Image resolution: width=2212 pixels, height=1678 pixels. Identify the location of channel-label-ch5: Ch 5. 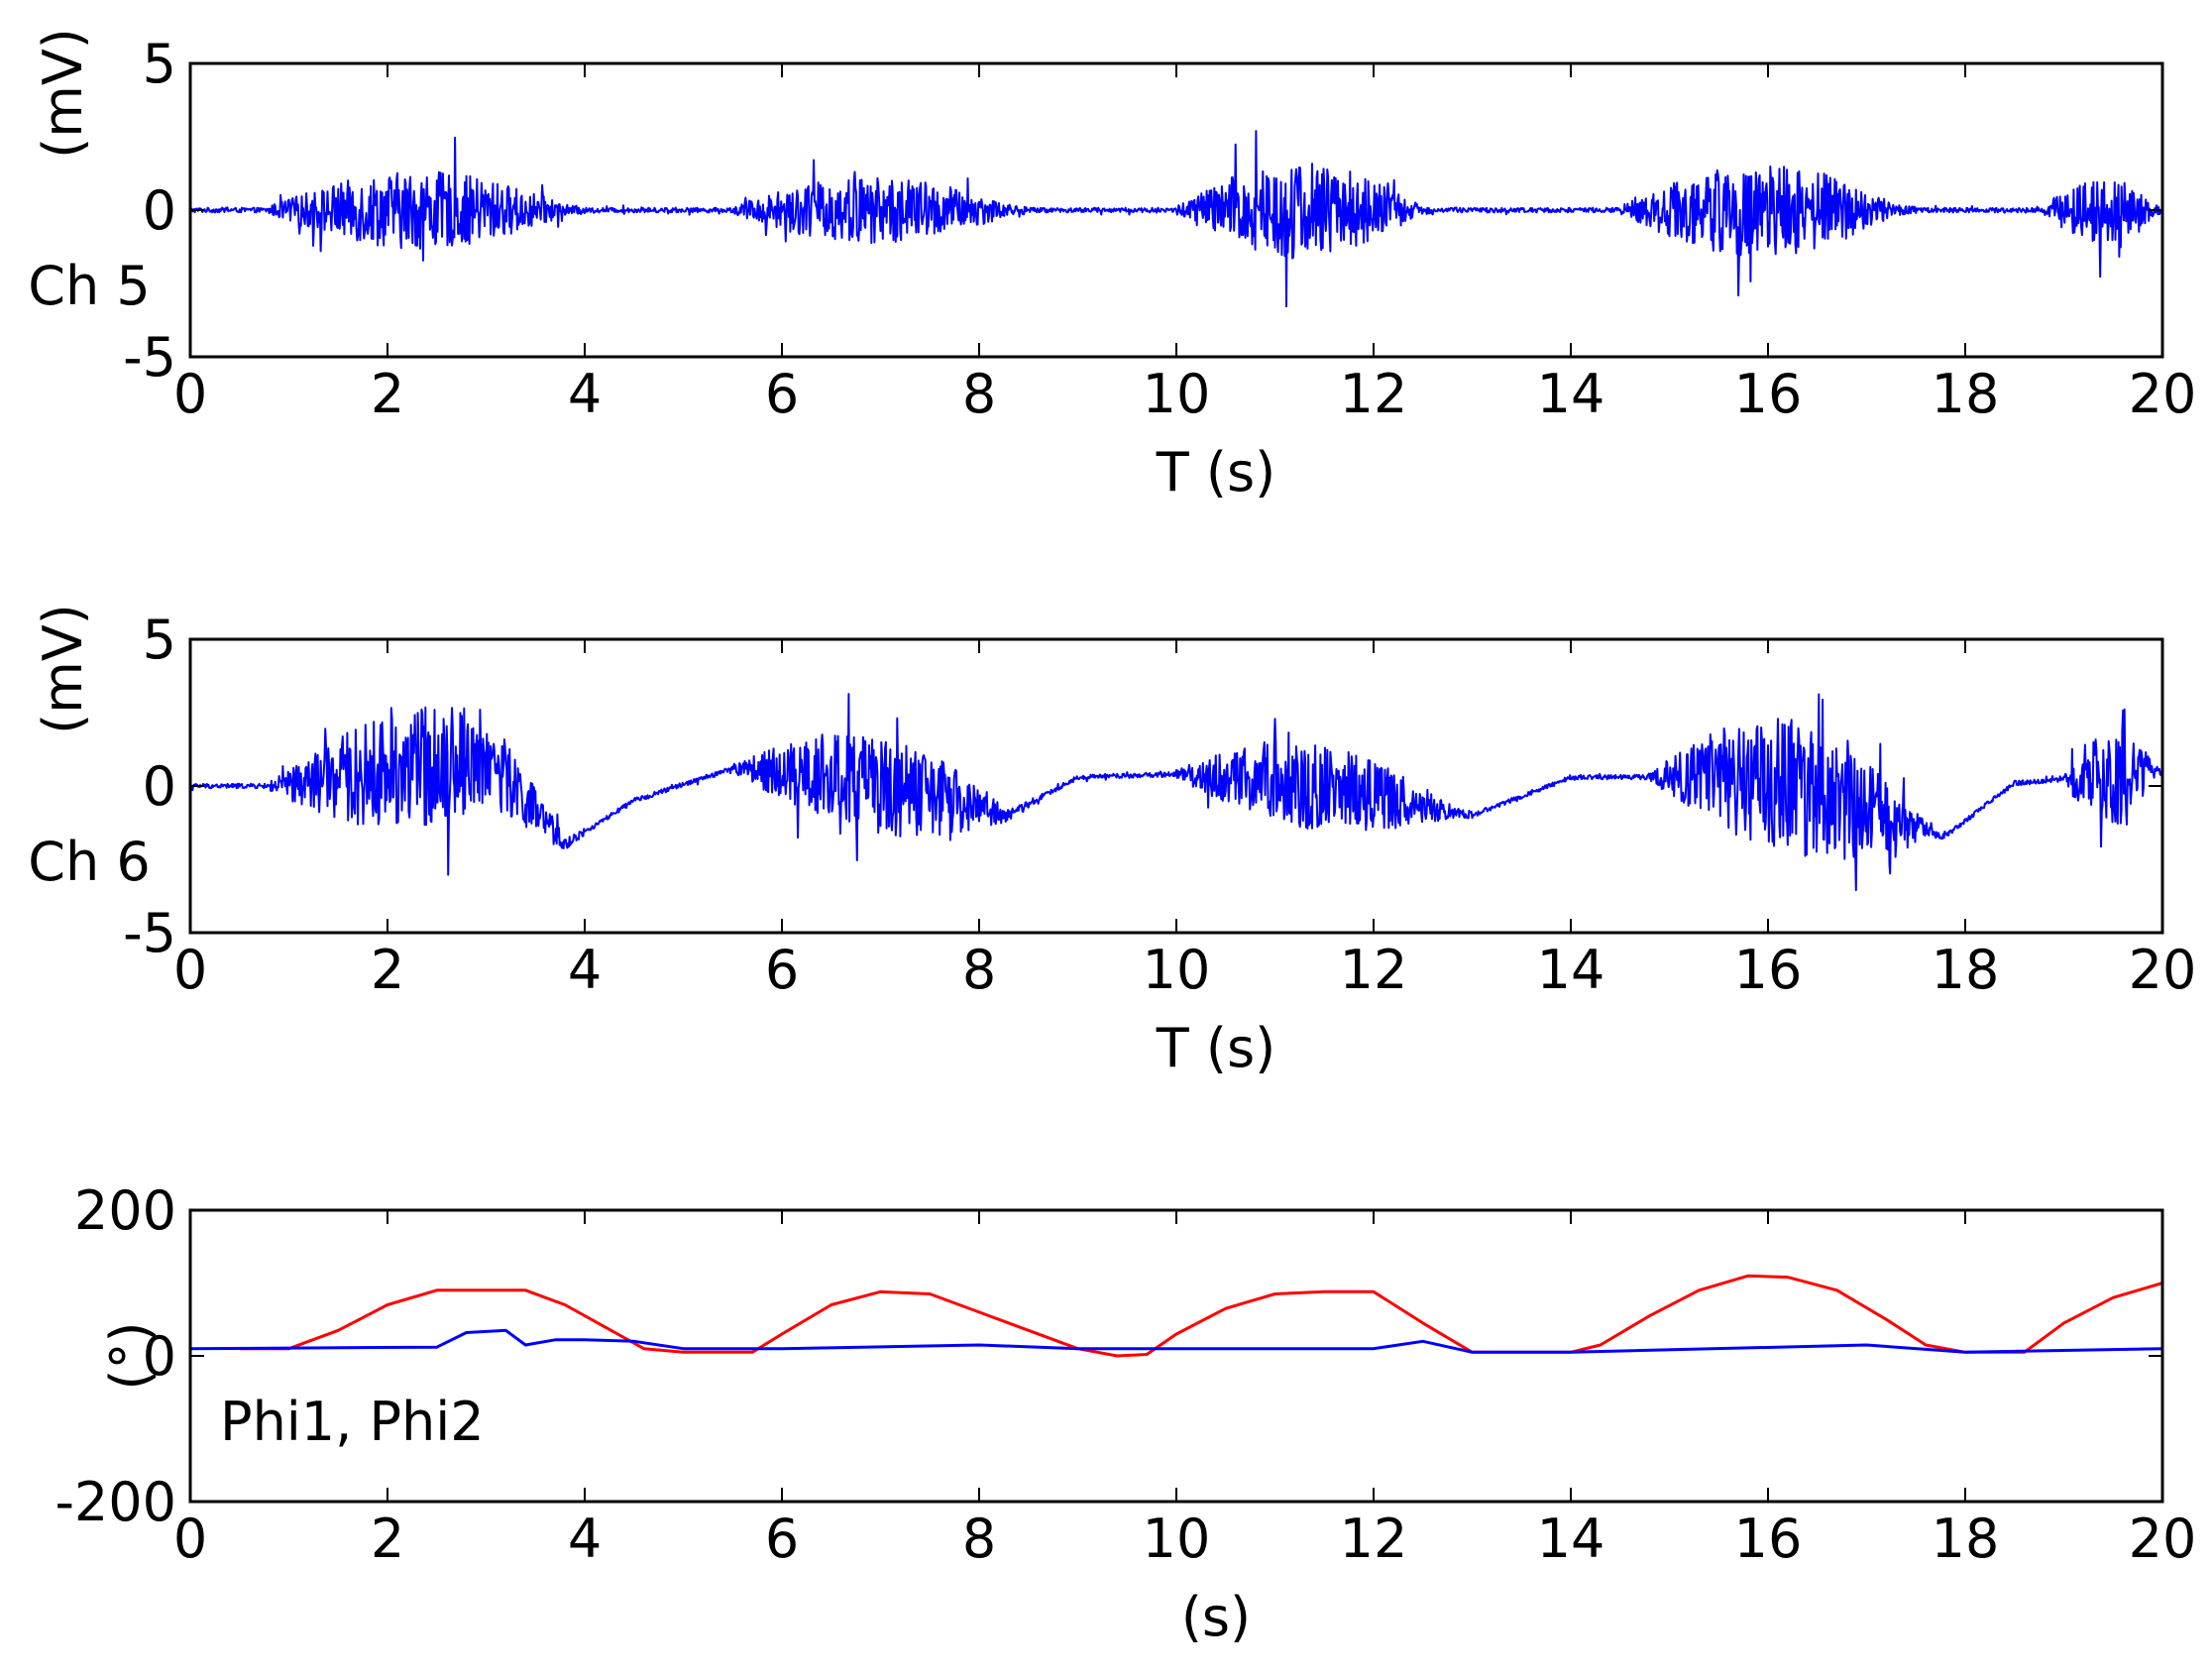
(89, 286).